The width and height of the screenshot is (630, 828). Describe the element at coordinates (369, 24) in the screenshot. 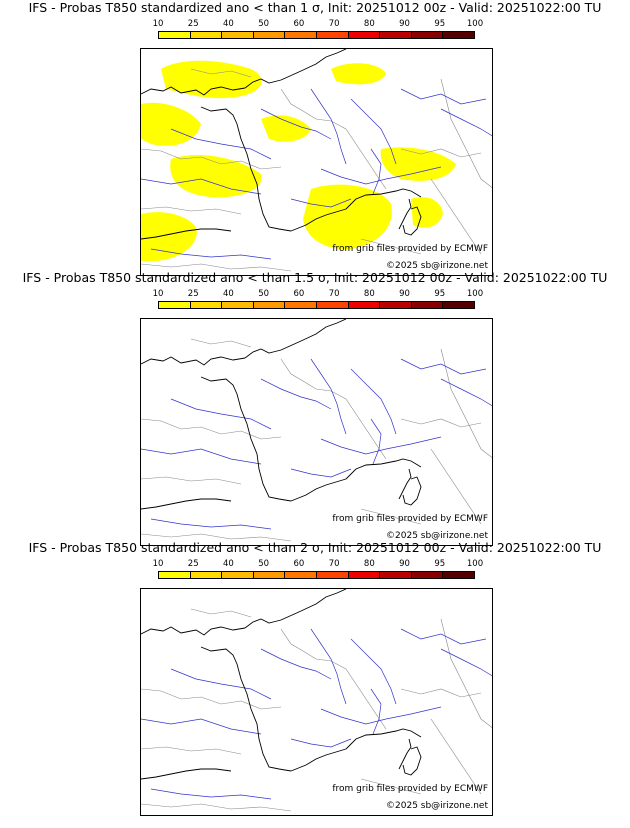

I see `colorbar-tick-label: 80` at that location.